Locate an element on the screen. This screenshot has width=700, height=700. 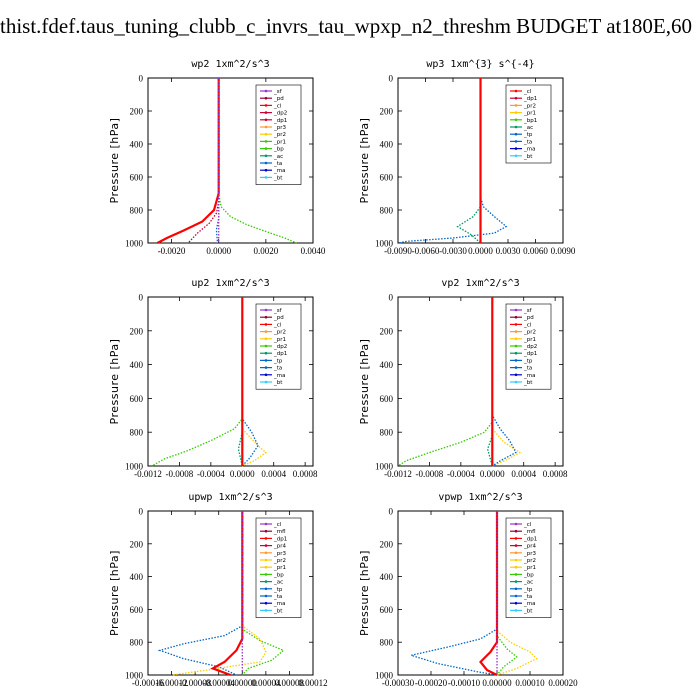
x-tick-label: 0.00000 is located at coordinates (243, 683).